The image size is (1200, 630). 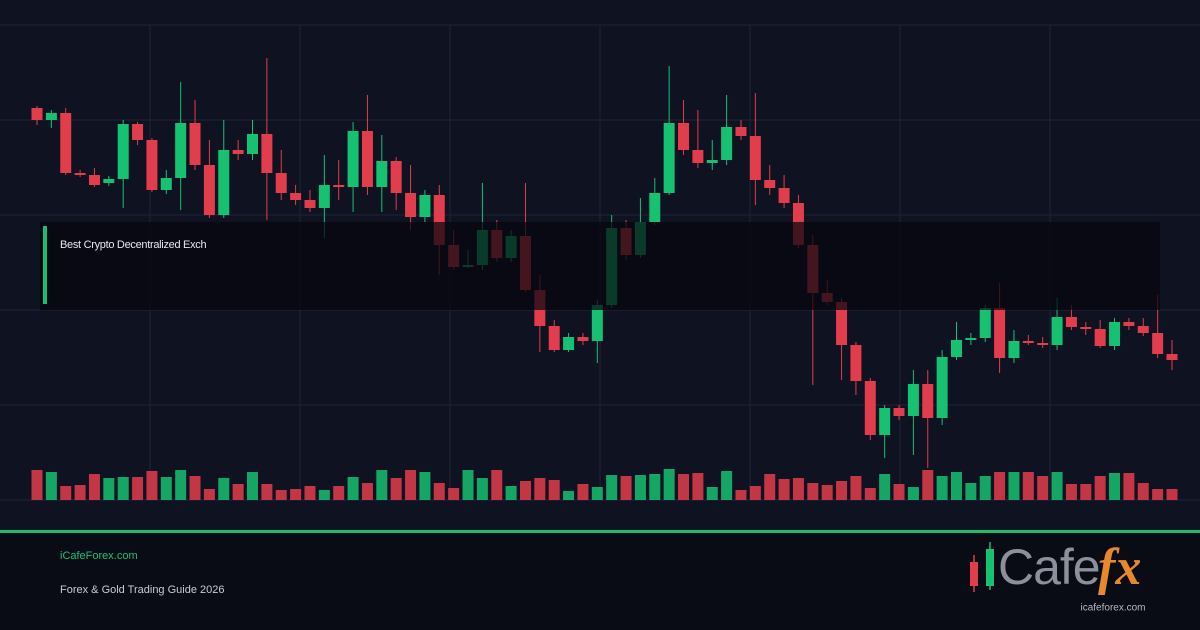 What do you see at coordinates (1112, 608) in the screenshot?
I see `logo-url: icafeforex.com` at bounding box center [1112, 608].